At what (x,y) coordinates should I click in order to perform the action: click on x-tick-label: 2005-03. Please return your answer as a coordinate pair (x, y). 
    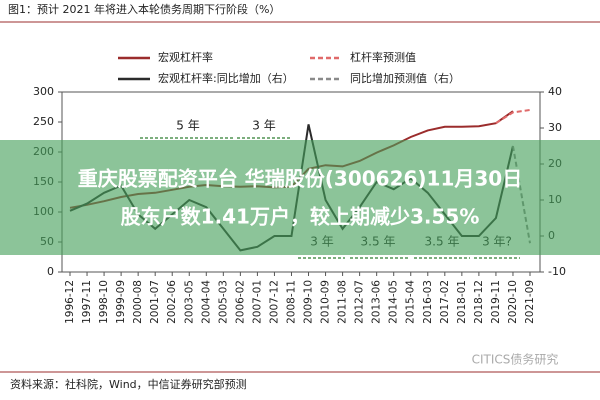
    Looking at the image, I should click on (223, 302).